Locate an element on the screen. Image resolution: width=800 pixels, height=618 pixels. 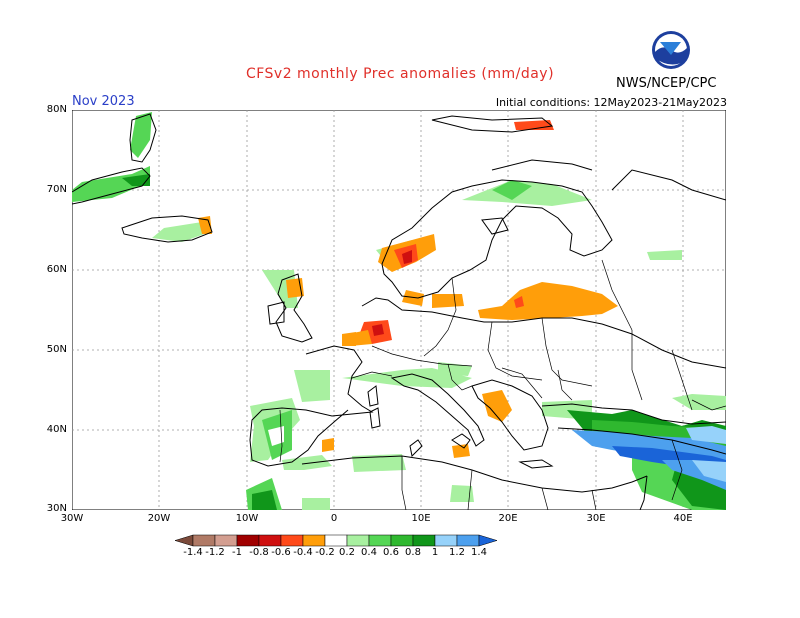
agency-label: NWS/NCEP/CPC is located at coordinates (666, 83).